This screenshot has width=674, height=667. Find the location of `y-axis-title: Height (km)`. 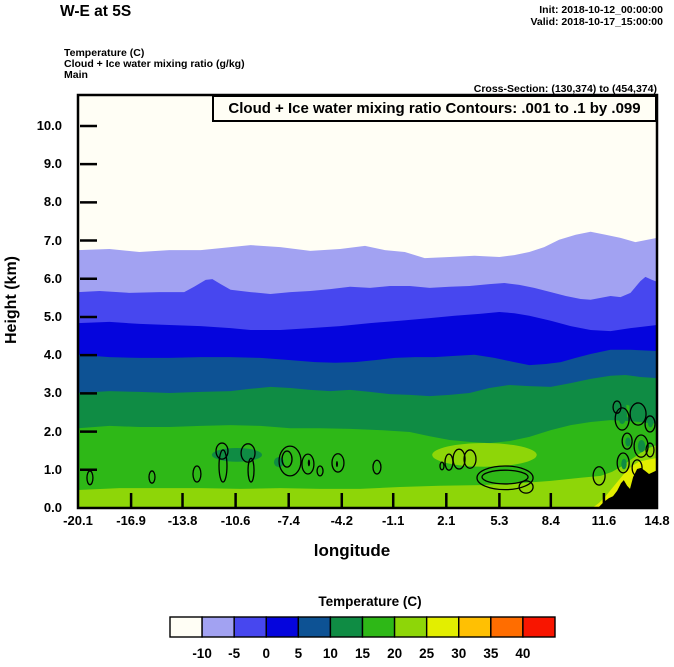

y-axis-title: Height (km) is located at coordinates (11, 300).